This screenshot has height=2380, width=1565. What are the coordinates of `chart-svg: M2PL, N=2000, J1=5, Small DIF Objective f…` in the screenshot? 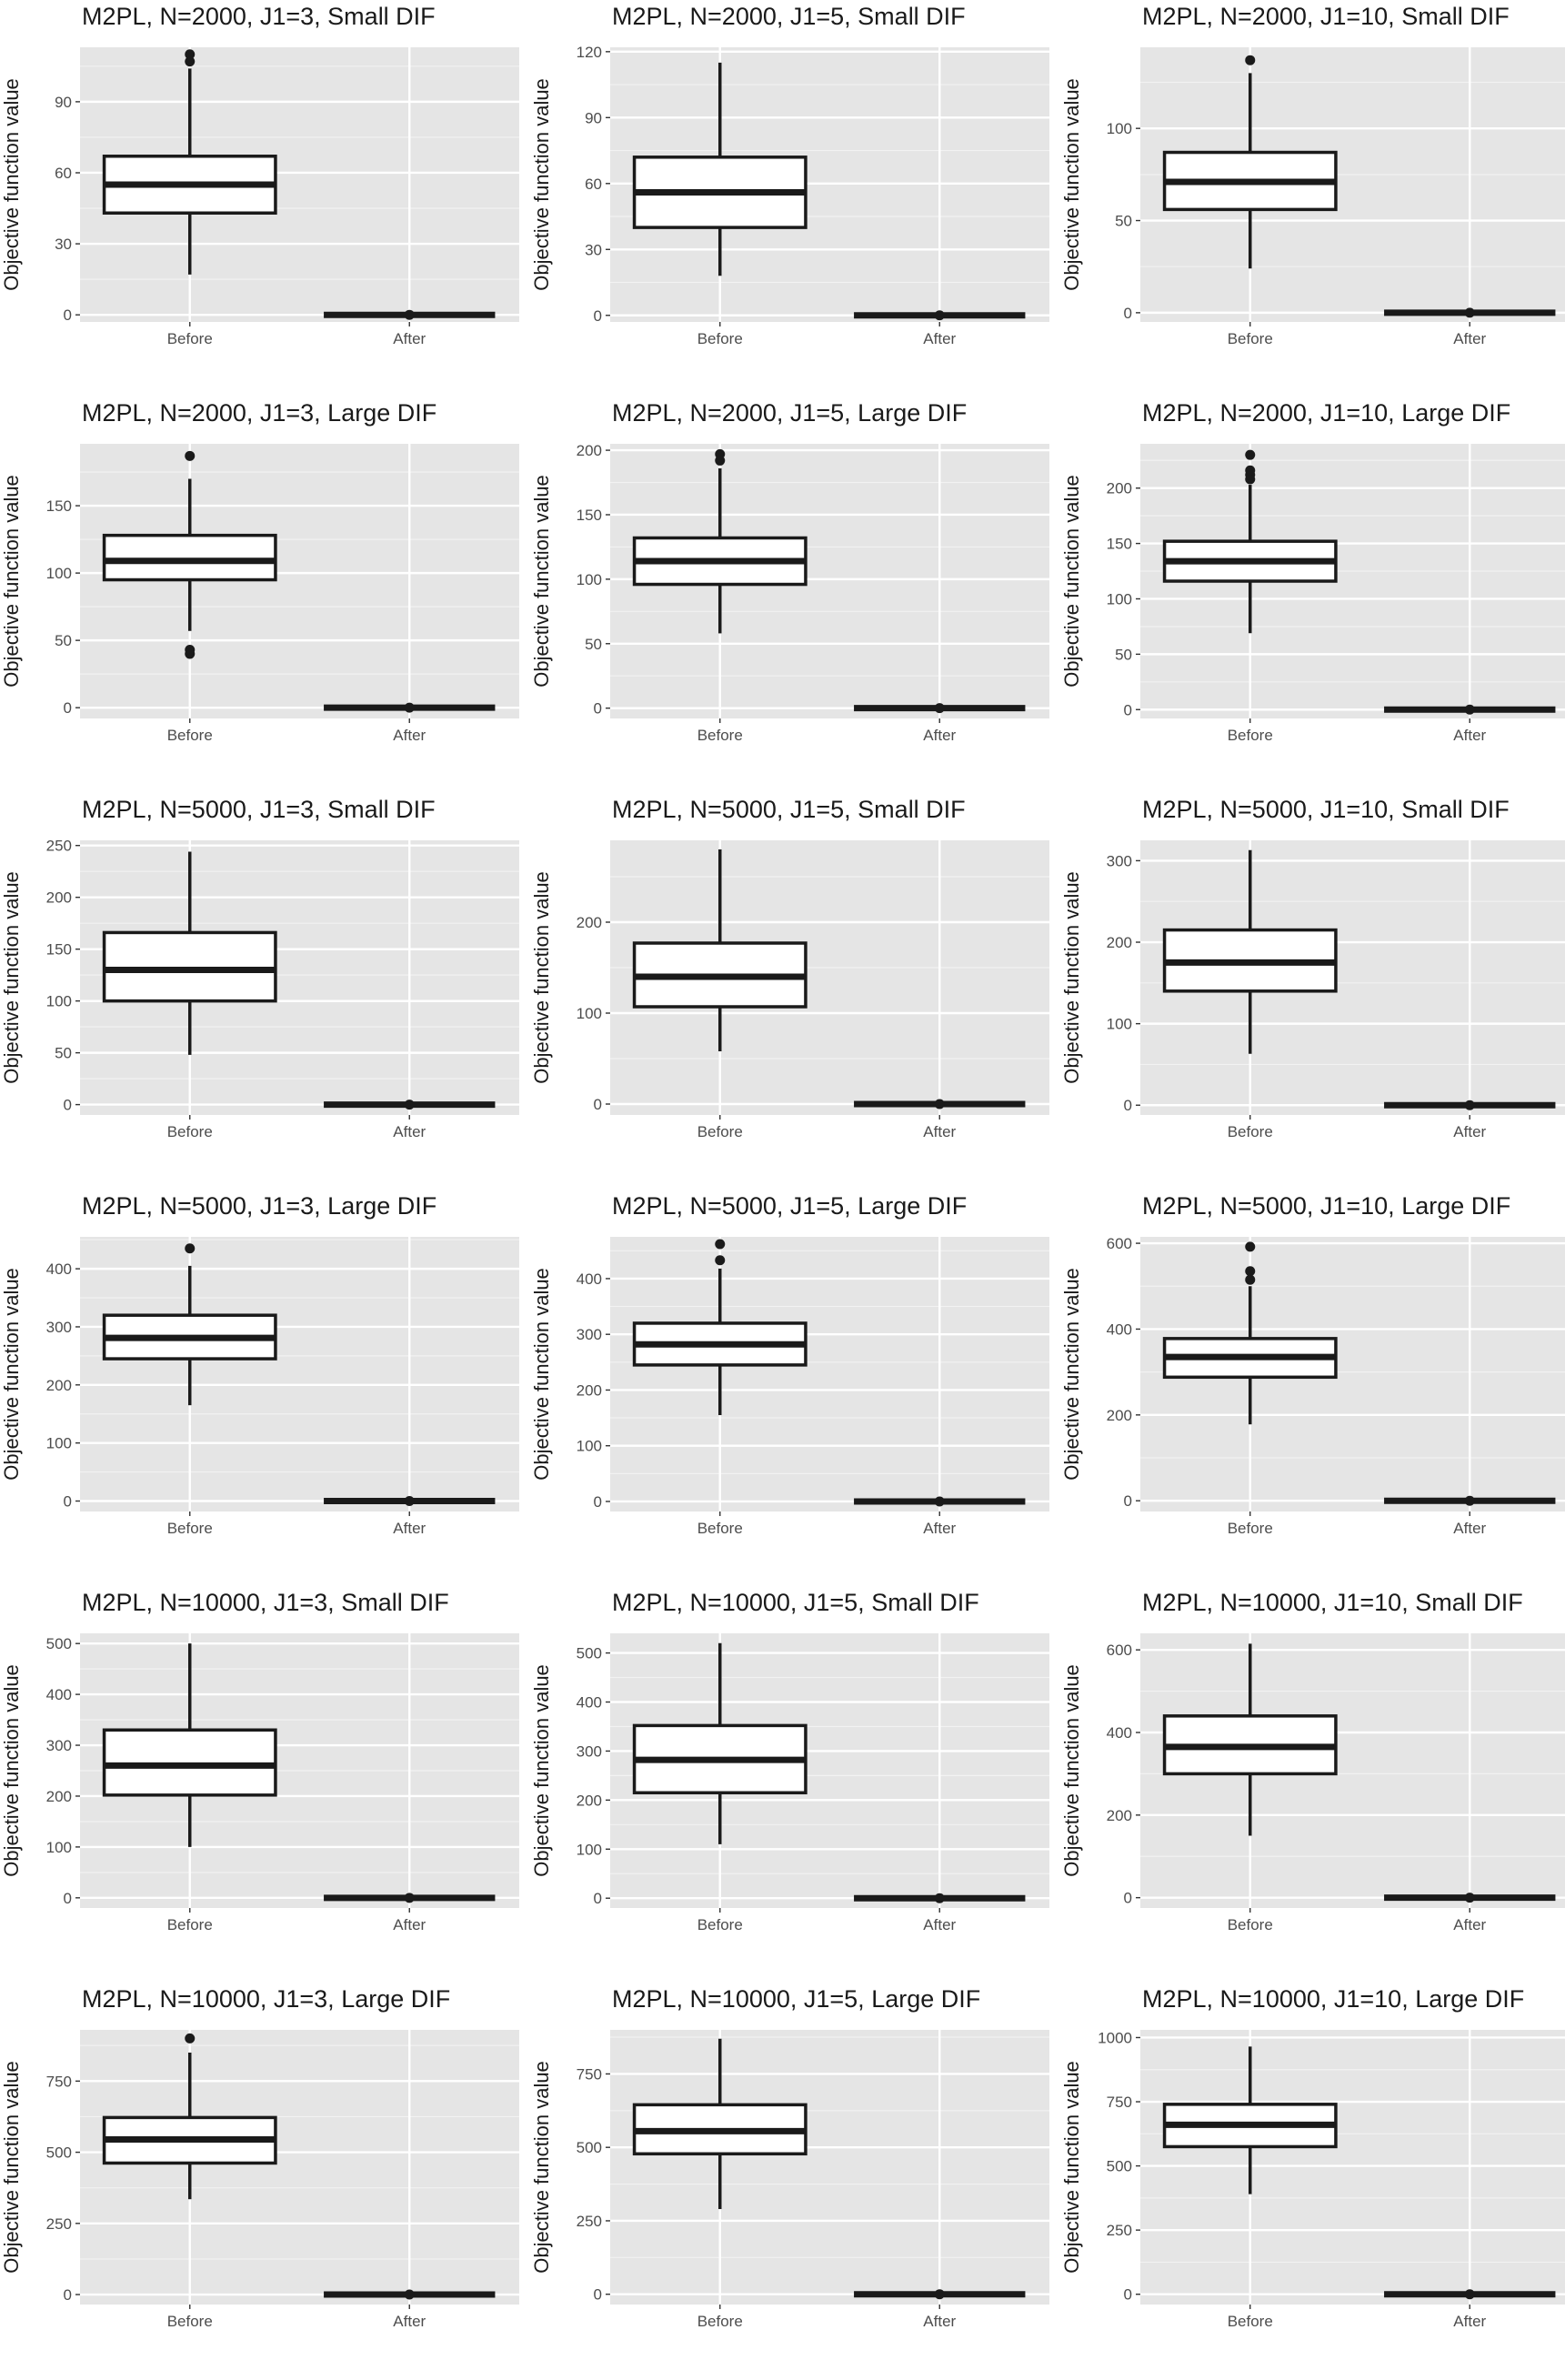 It's located at (789, 175).